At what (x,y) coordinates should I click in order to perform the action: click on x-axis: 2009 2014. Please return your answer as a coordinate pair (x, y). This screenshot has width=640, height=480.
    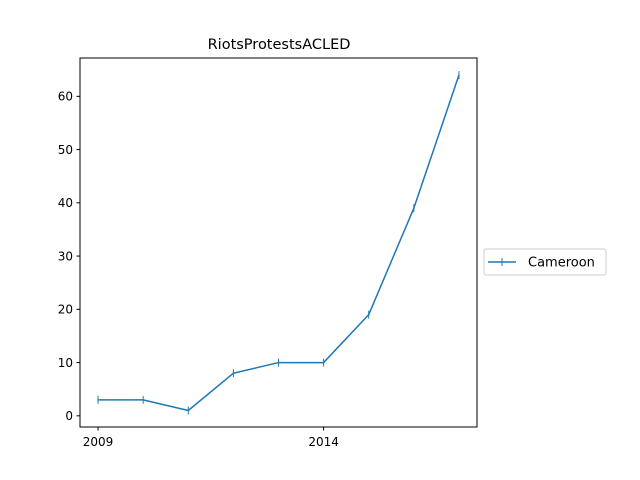
    Looking at the image, I should click on (211, 438).